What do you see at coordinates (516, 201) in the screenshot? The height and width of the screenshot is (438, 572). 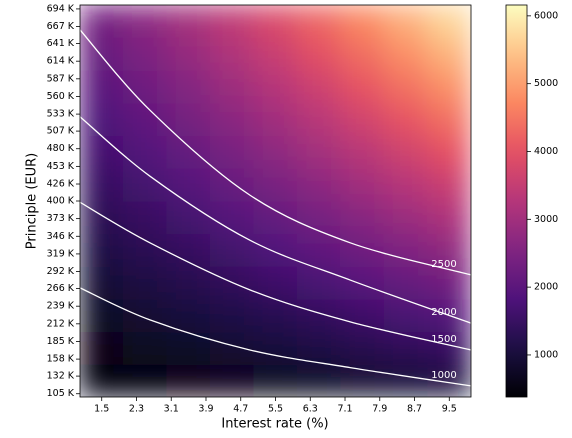 I see `colorbar-frame` at bounding box center [516, 201].